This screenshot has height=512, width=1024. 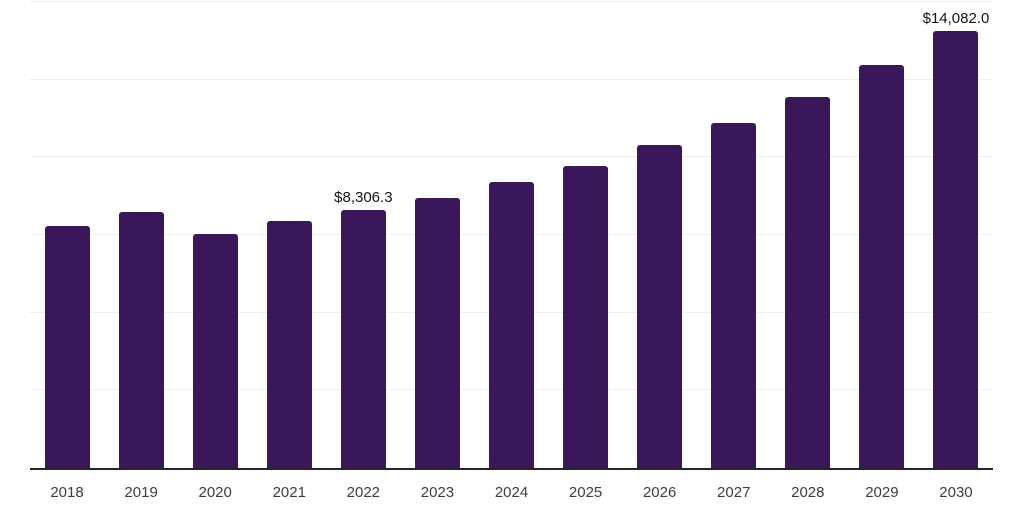 I want to click on bar-2019, so click(x=141, y=340).